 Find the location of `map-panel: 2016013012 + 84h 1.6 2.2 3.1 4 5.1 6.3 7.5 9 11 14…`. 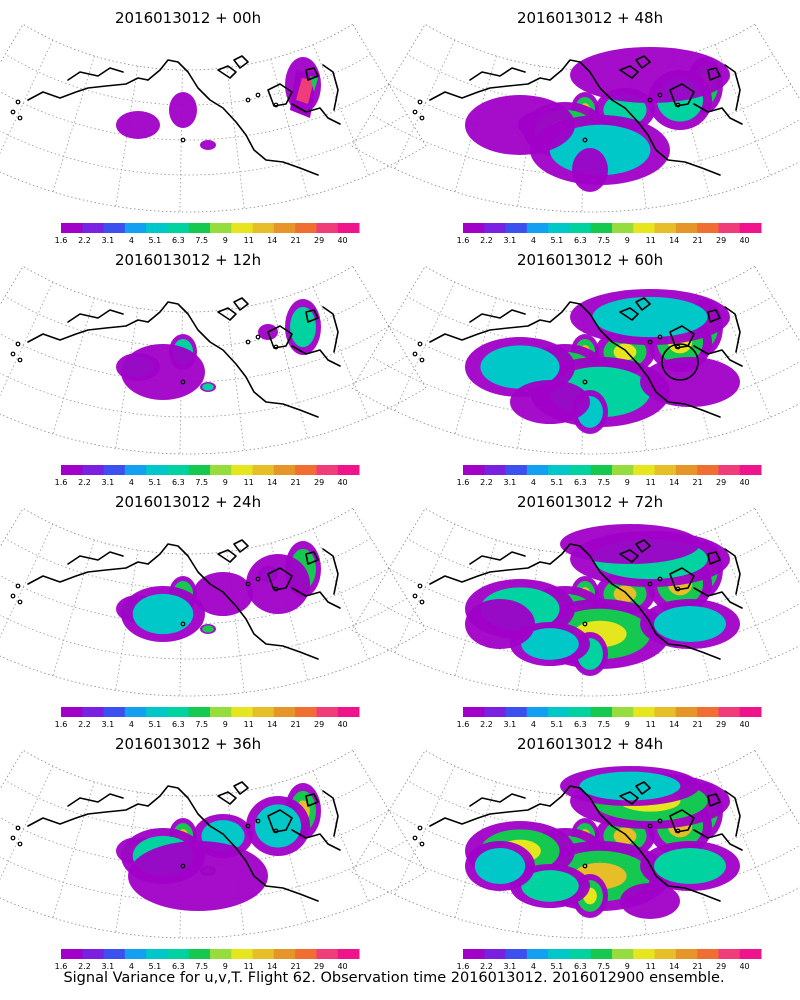

map-panel: 2016013012 + 84h 1.6 2.2 3.1 4 5.1 6.3 7.5 9 11 14… is located at coordinates (575, 853).